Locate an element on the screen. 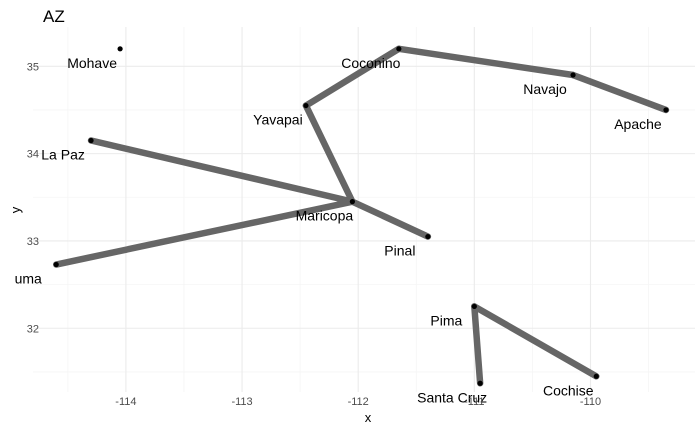  y-axis-title: y is located at coordinates (15, 209).